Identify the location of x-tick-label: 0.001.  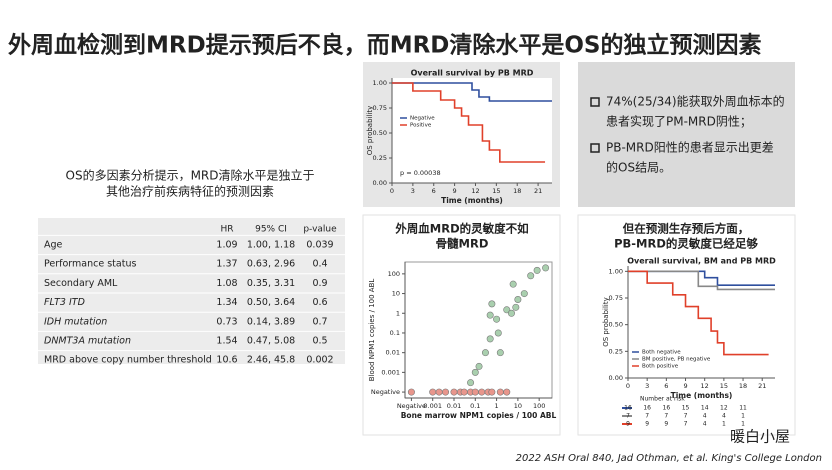
(432, 406).